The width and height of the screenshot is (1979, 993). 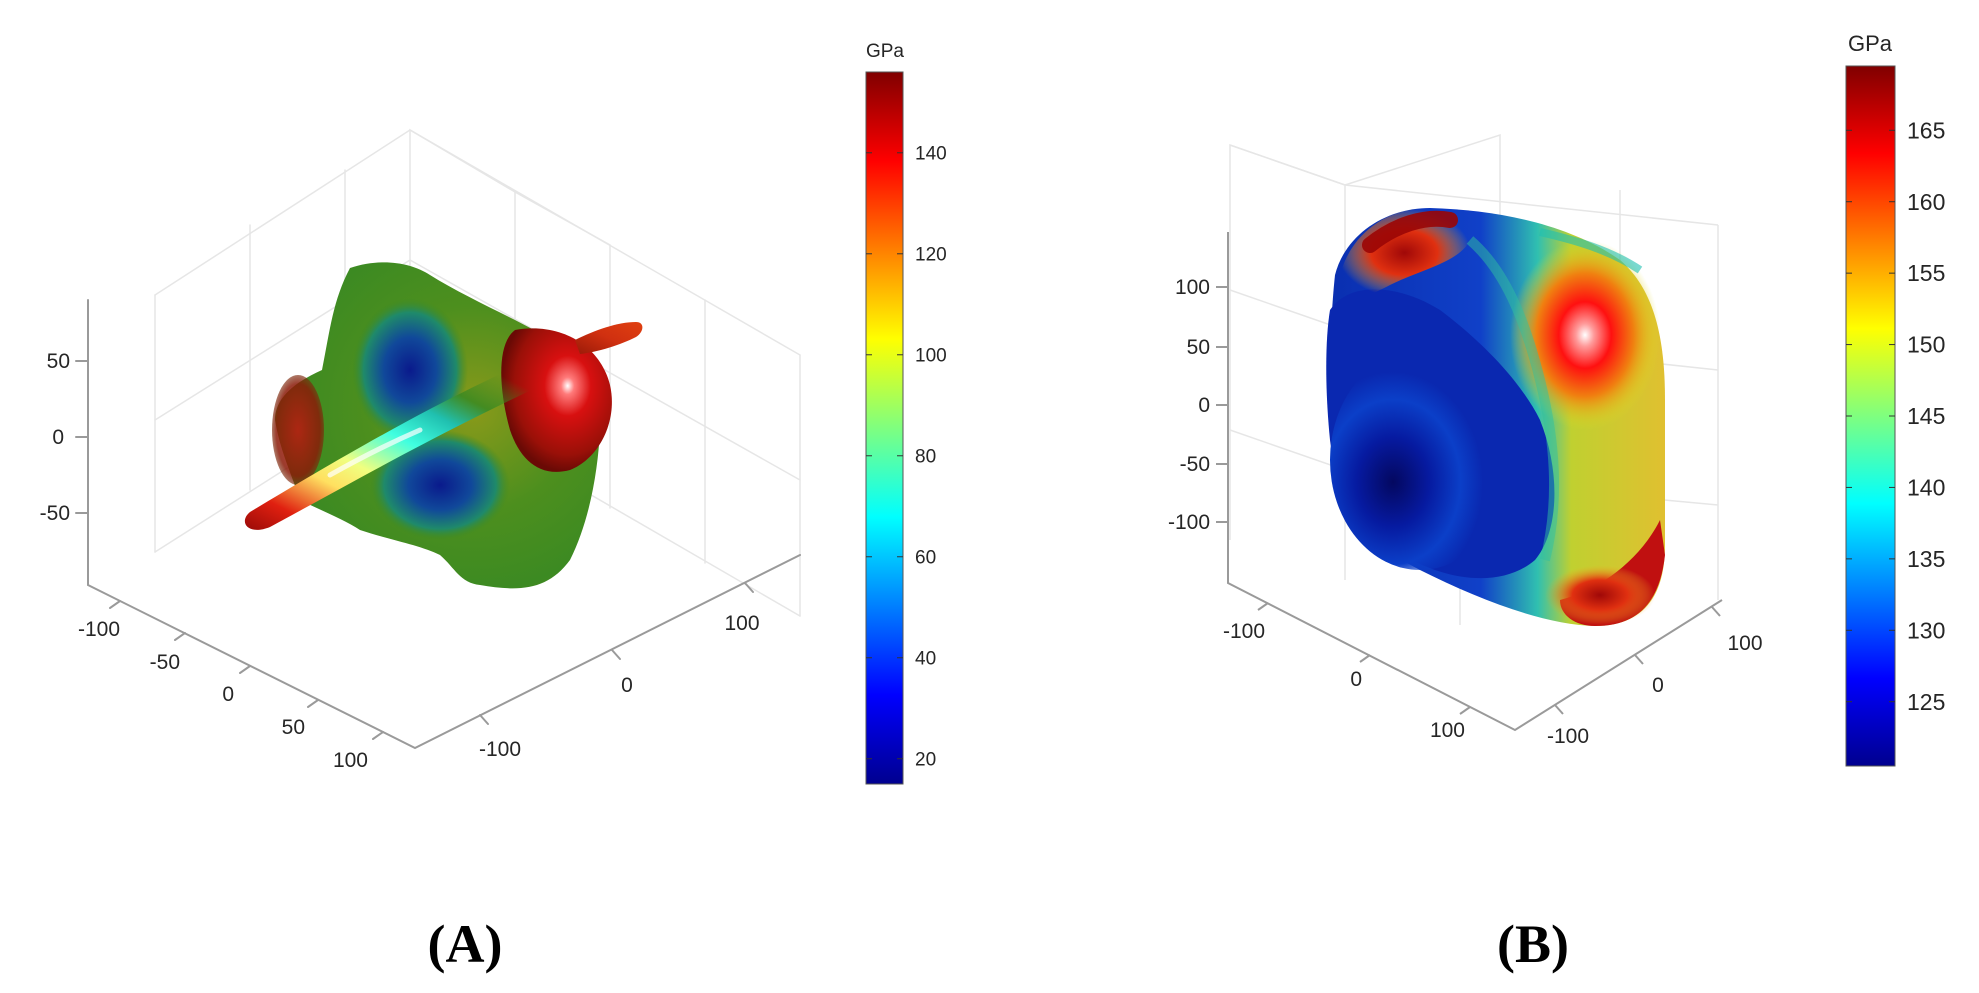 I want to click on panel-a-colorbar: GPa 20 40 60 80 100 120 140, so click(x=906, y=413).